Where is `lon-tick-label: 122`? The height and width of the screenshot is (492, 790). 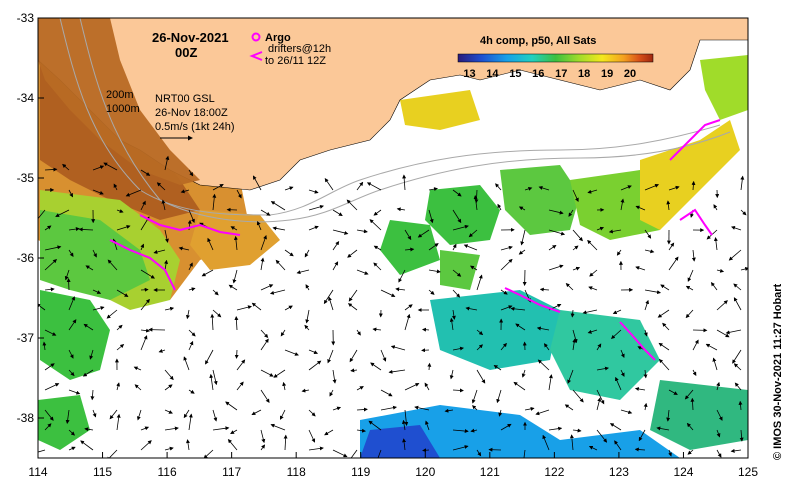
lon-tick-label: 122 is located at coordinates (554, 472).